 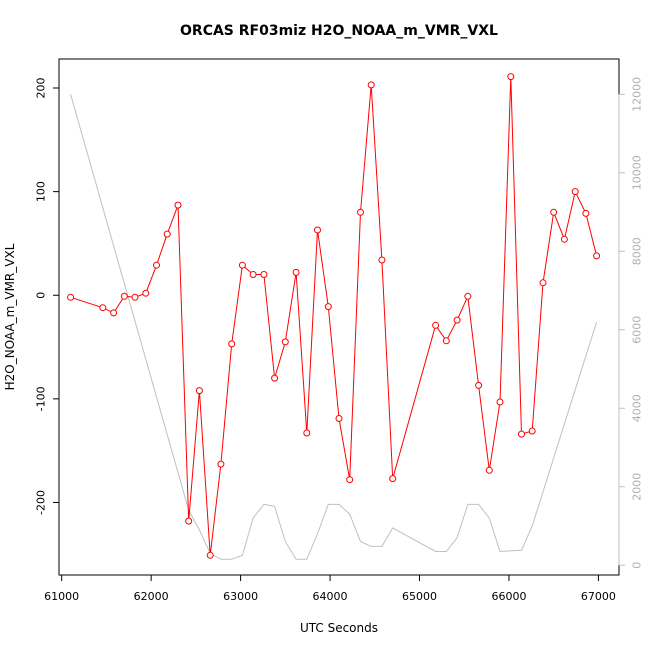 I want to click on x-tick-label: 61000, so click(x=61, y=596).